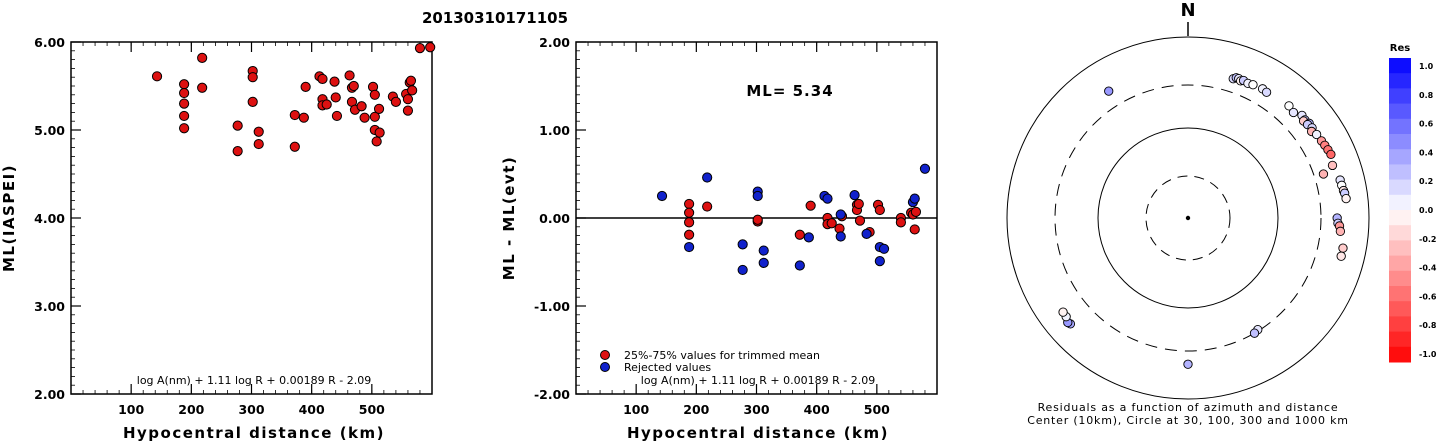 The height and width of the screenshot is (445, 1437). I want to click on colorbar-tick-label: -0.6, so click(1428, 296).